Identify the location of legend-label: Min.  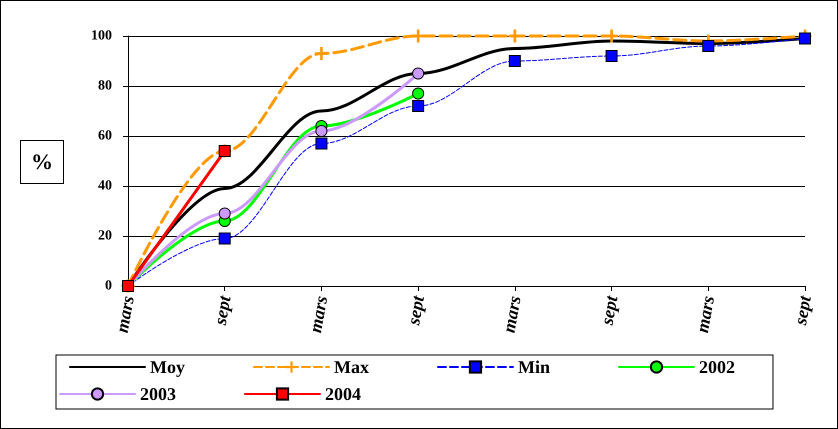
(534, 367).